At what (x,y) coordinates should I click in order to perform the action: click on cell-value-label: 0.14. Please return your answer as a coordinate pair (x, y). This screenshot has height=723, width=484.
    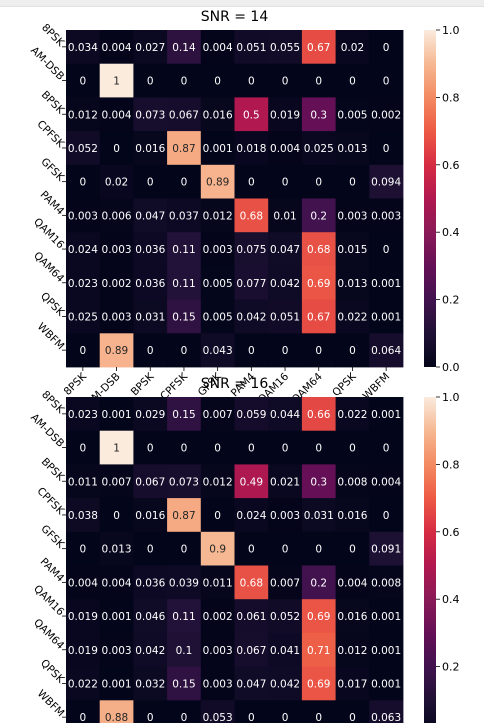
    Looking at the image, I should click on (184, 48).